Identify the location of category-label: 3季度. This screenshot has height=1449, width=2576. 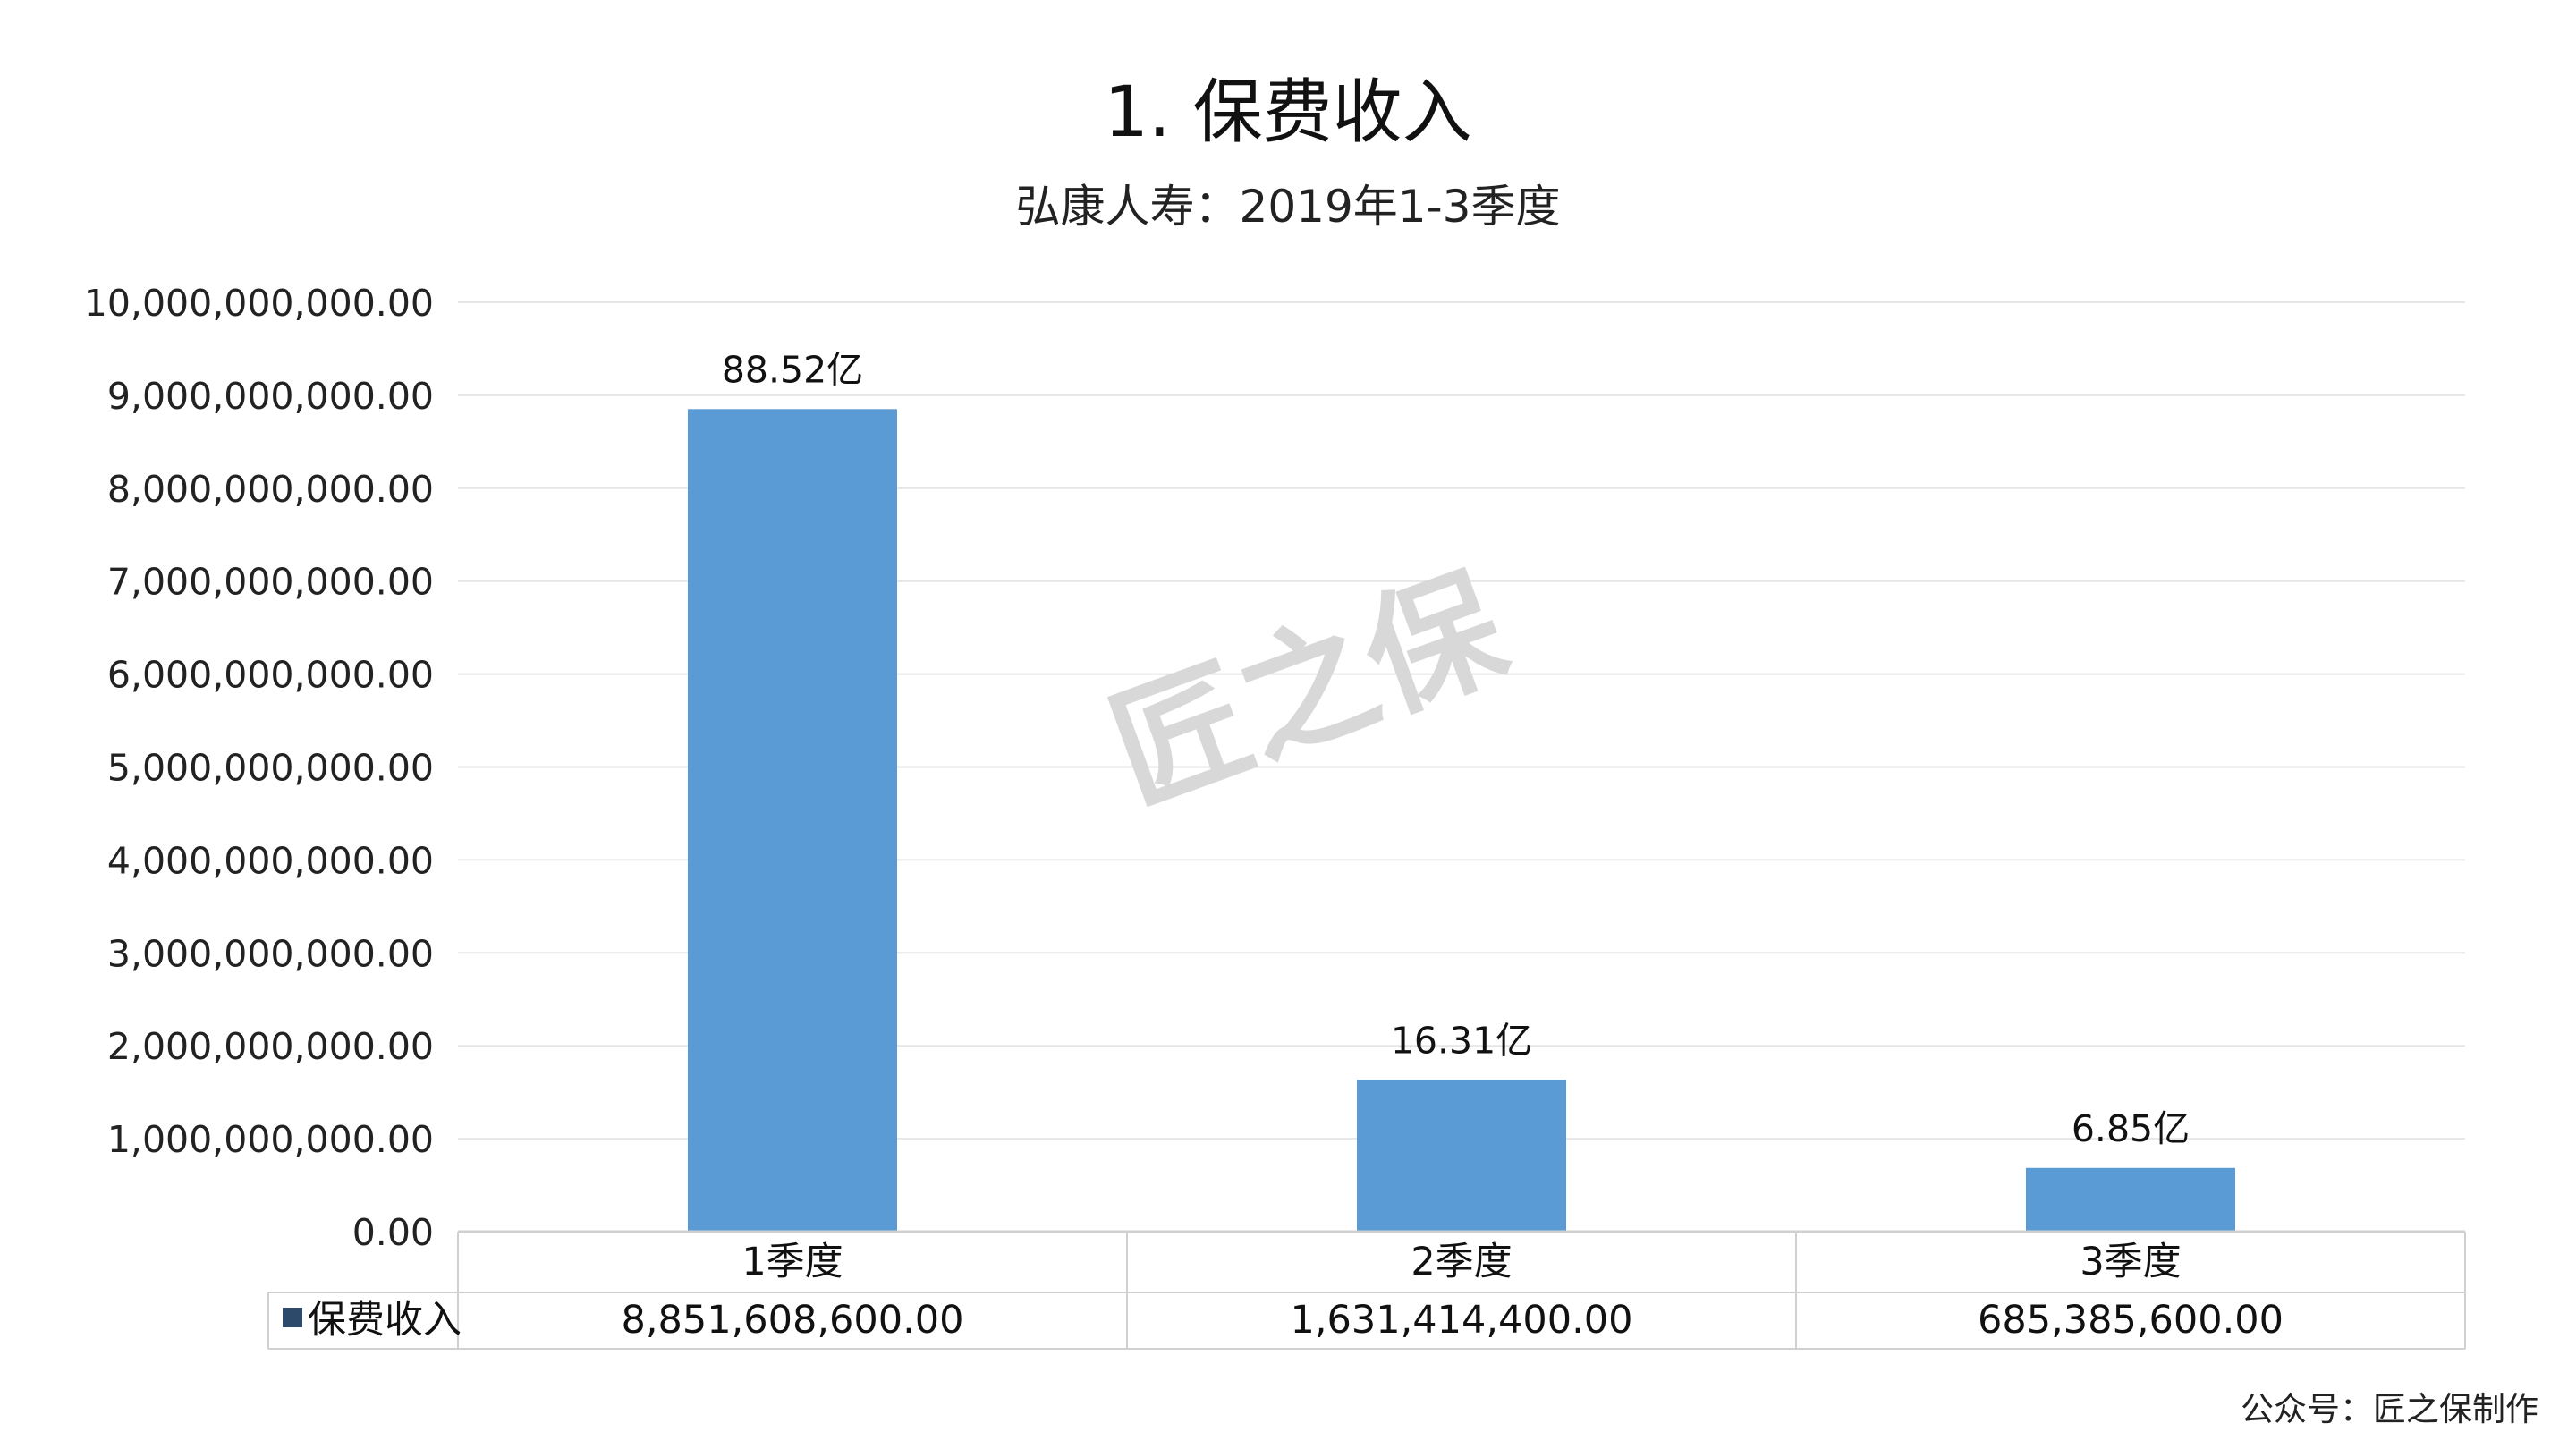
(2130, 1262).